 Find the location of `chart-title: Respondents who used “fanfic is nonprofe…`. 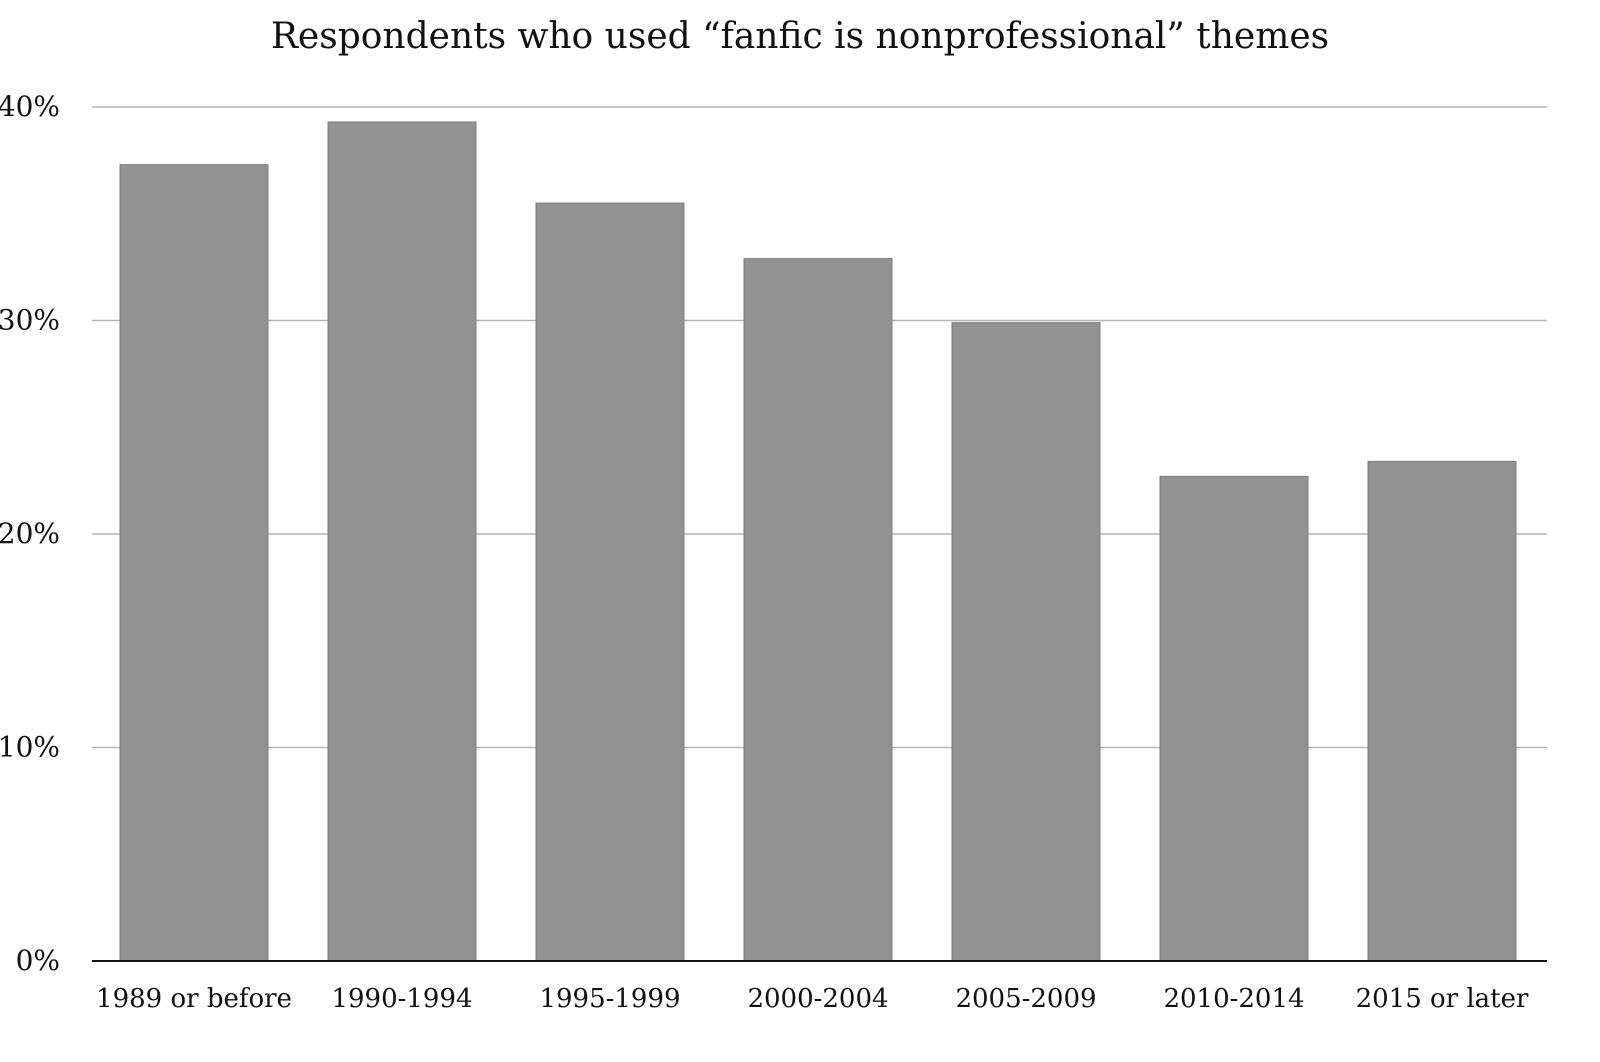

chart-title: Respondents who used “fanfic is nonprofe… is located at coordinates (800, 36).